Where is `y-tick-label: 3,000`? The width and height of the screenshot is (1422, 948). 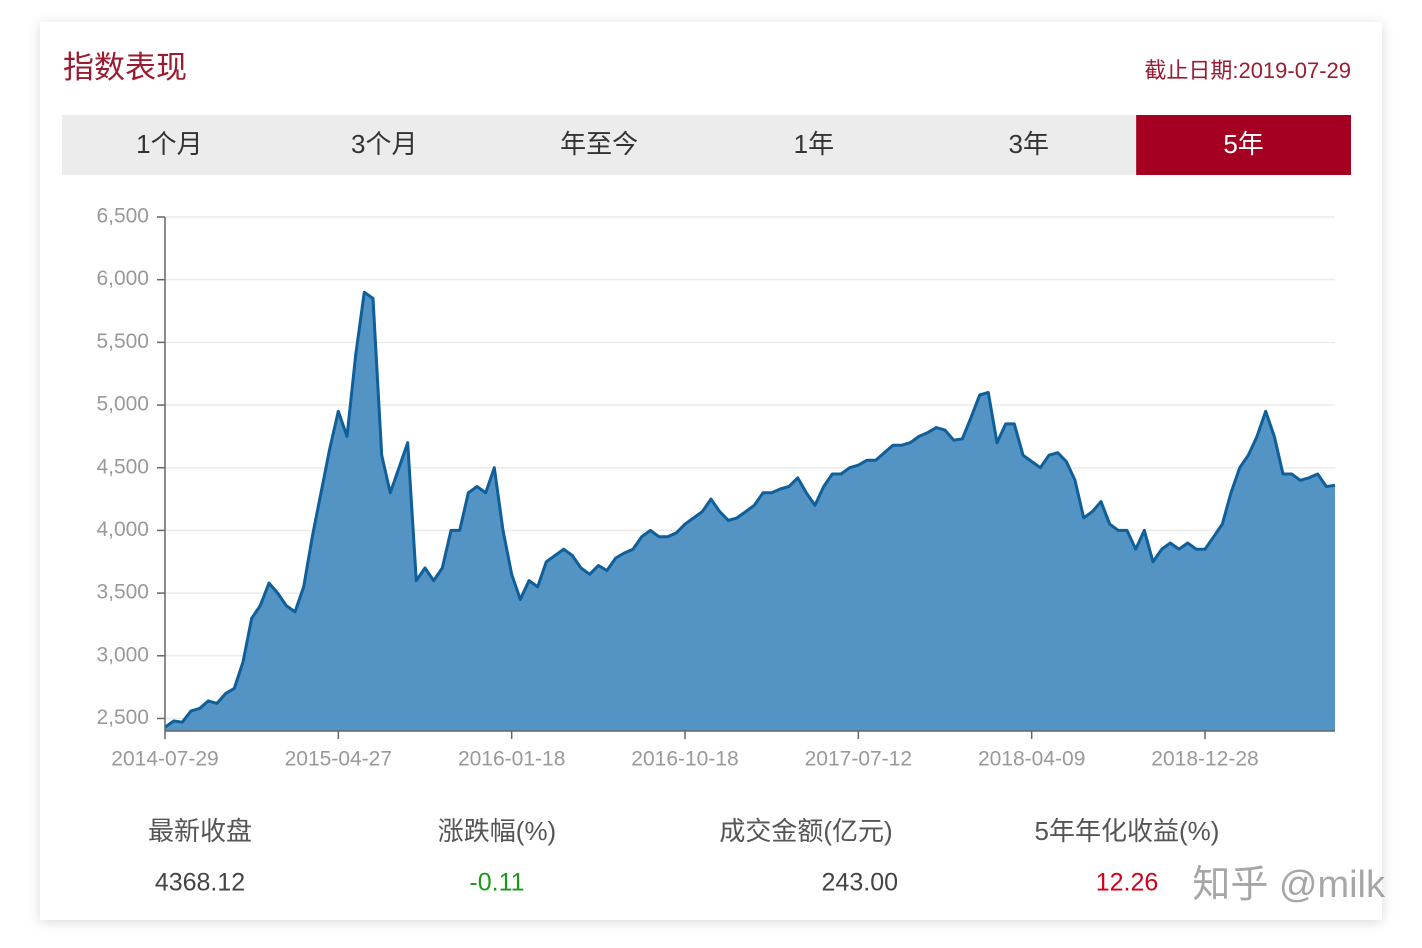
y-tick-label: 3,000 is located at coordinates (122, 654).